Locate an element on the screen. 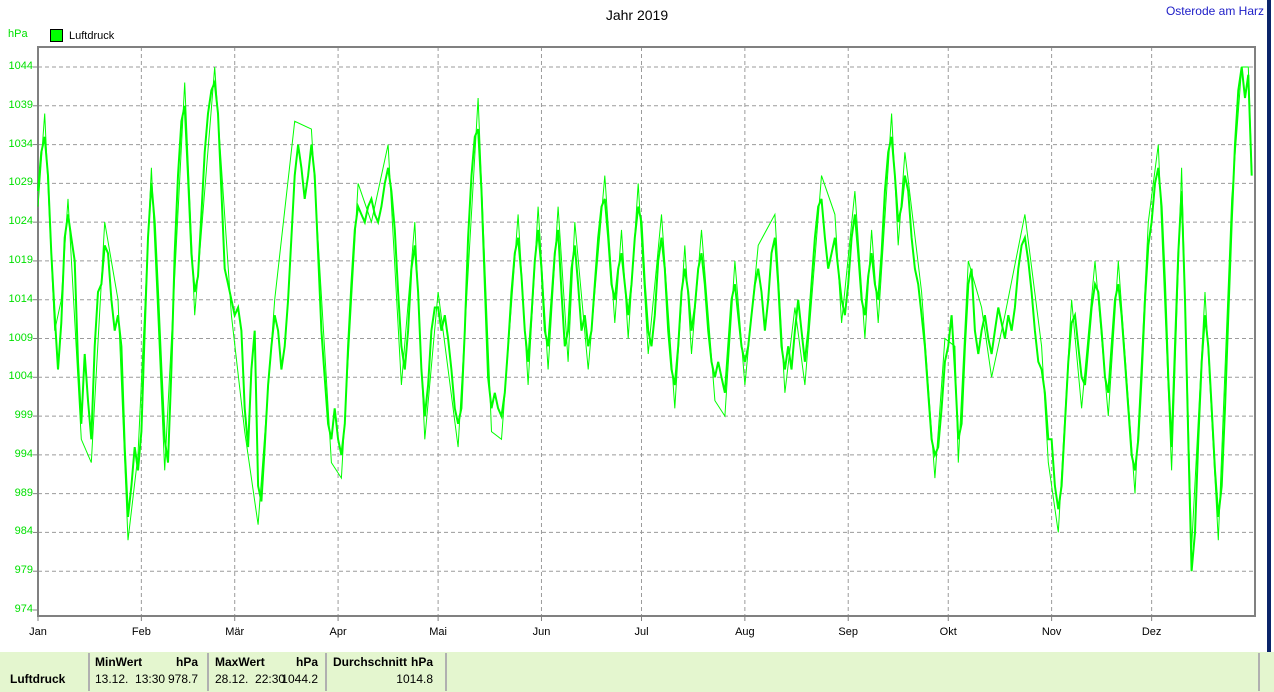  y-axis-tick-label: 1019 is located at coordinates (20, 259).